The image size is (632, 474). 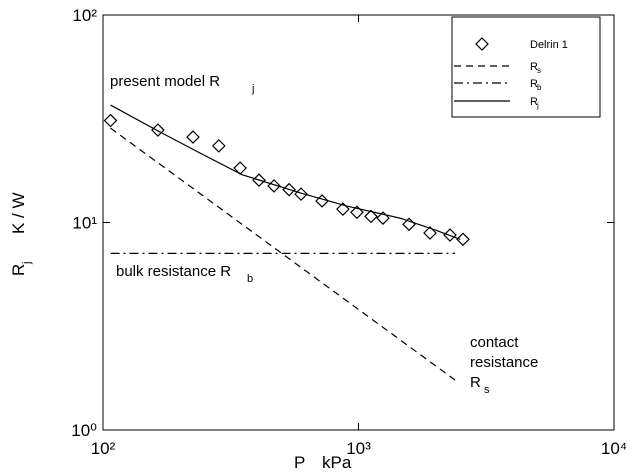 What do you see at coordinates (103, 448) in the screenshot?
I see `x-tick-label: 10²` at bounding box center [103, 448].